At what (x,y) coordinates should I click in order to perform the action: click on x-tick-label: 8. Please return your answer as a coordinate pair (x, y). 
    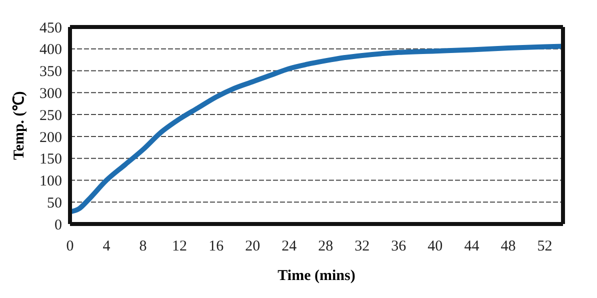
    Looking at the image, I should click on (143, 246).